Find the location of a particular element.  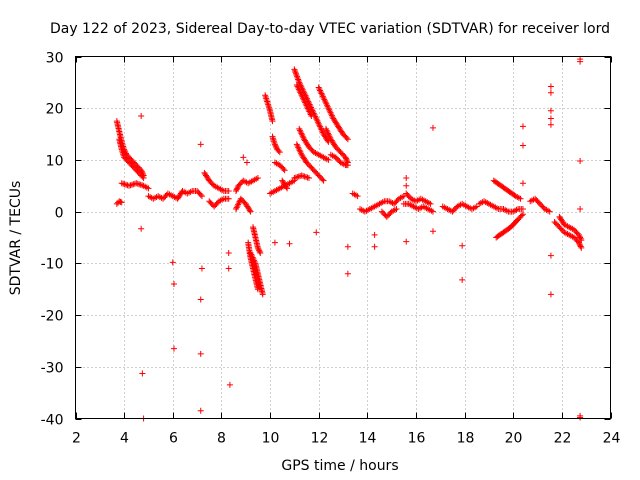

y-tick-label: -10 is located at coordinates (52, 265).